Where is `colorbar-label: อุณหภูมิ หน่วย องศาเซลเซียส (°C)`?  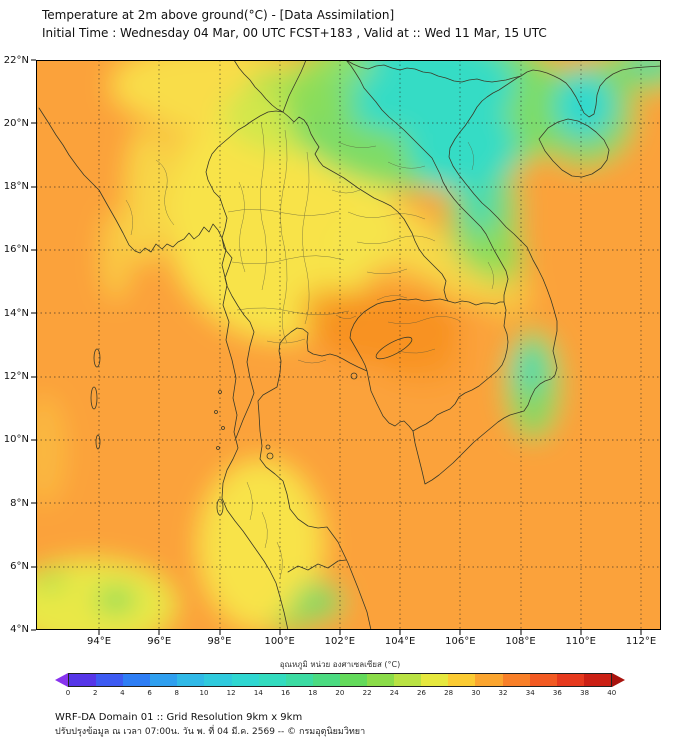 colorbar-label: อุณหภูมิ หน่วย องศาเซลเซียส (°C) is located at coordinates (340, 664).